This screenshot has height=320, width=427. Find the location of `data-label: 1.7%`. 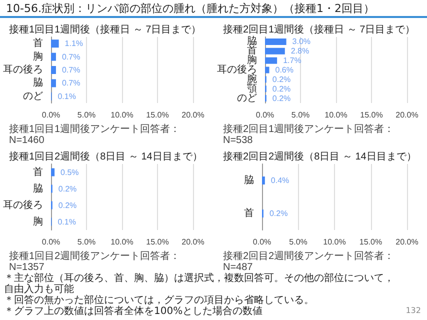

data-label: 1.7% is located at coordinates (292, 61).